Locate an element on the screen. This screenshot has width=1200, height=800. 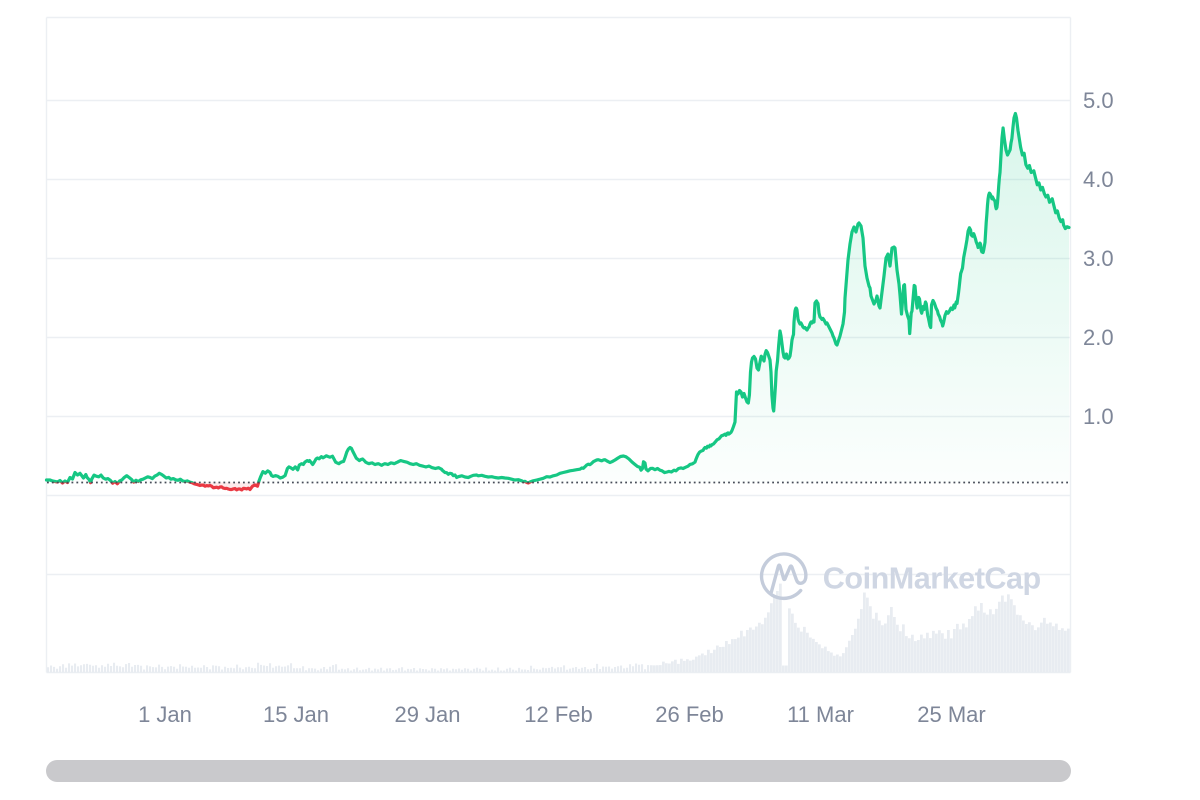
svg-text: CoinMarketCap is located at coordinates (932, 578).